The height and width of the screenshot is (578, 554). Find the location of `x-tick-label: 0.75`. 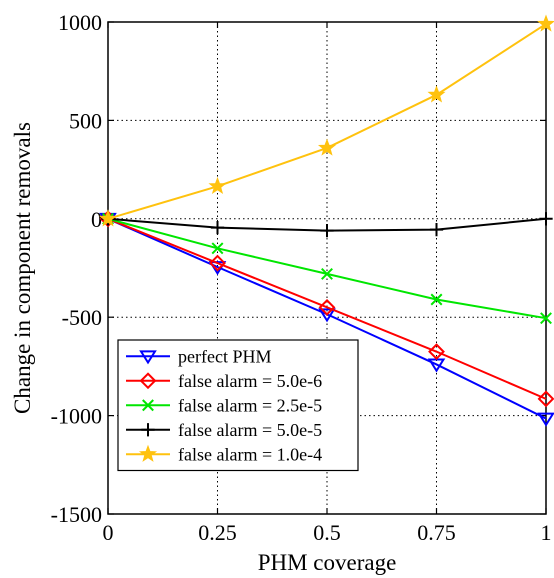

x-tick-label: 0.75 is located at coordinates (436, 532).